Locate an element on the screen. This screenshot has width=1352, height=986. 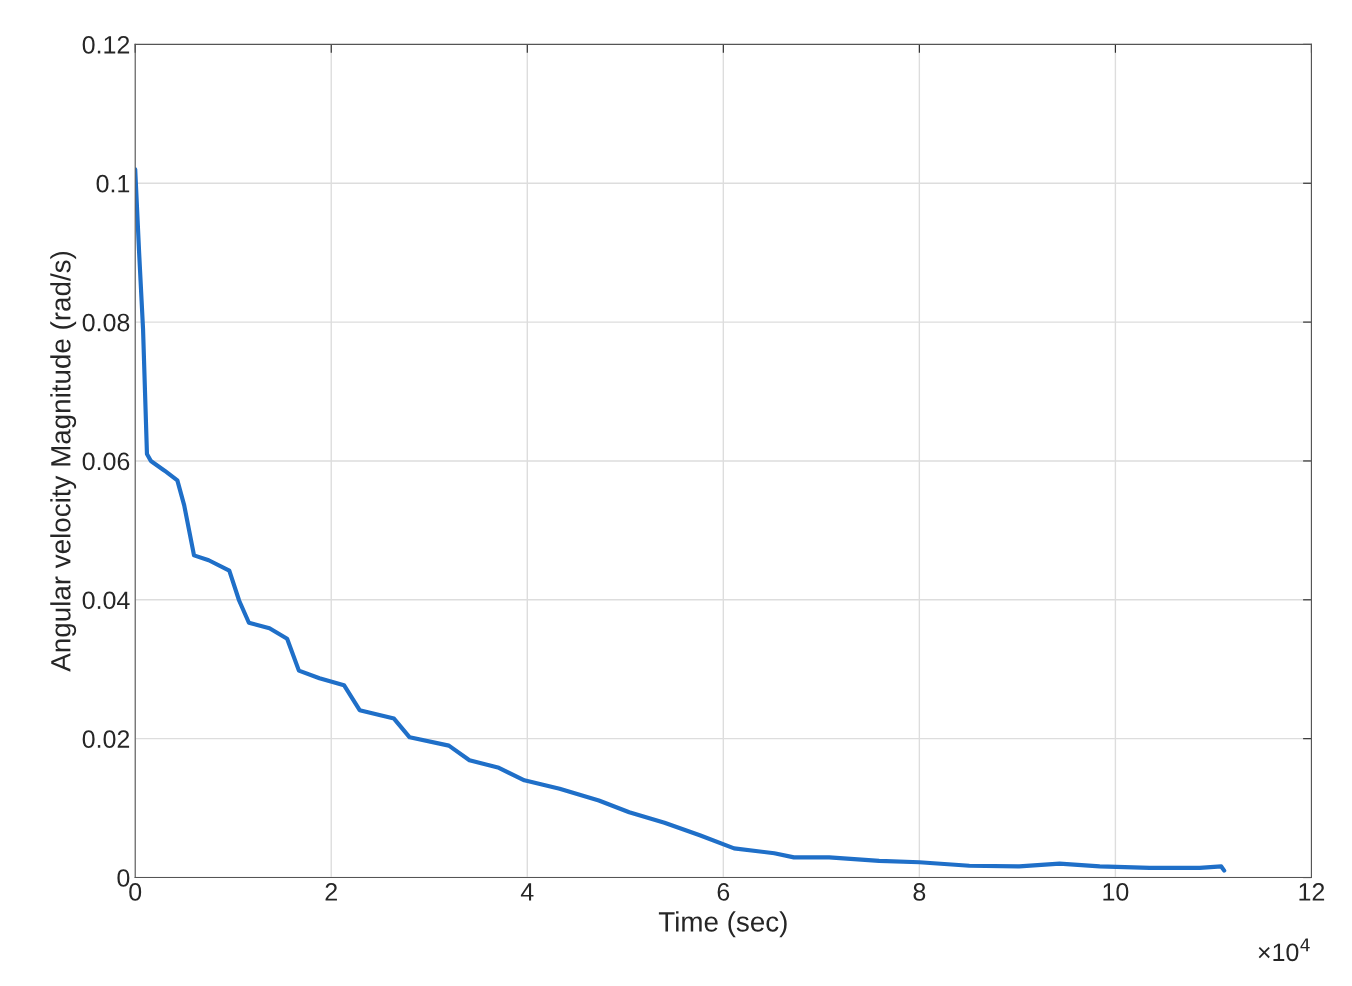
y-tick-label: 0.02 is located at coordinates (106, 739).